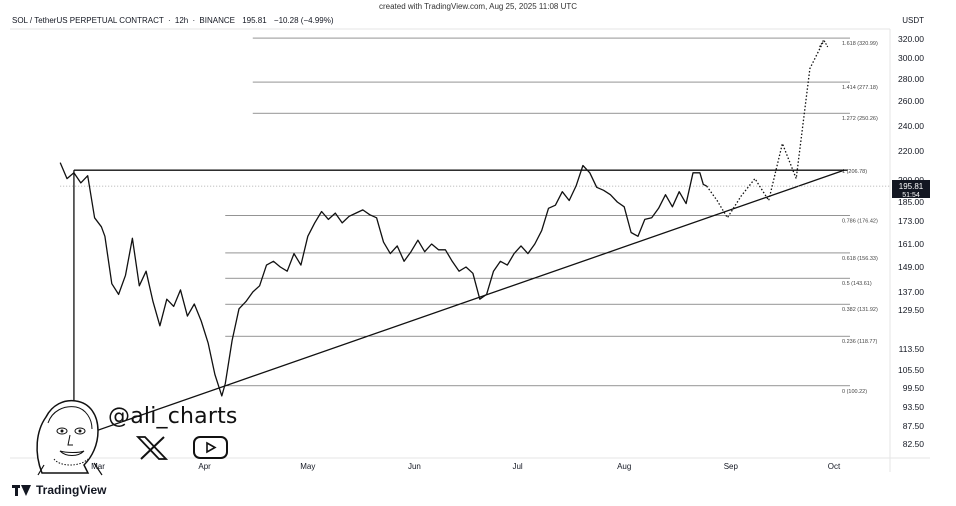 This screenshot has width=956, height=506. I want to click on time-tick-label: Apr, so click(204, 466).